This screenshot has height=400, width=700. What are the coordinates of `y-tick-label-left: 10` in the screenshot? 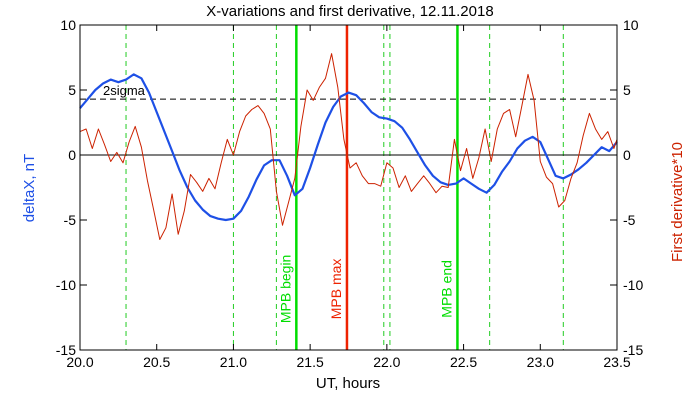 It's located at (68, 25).